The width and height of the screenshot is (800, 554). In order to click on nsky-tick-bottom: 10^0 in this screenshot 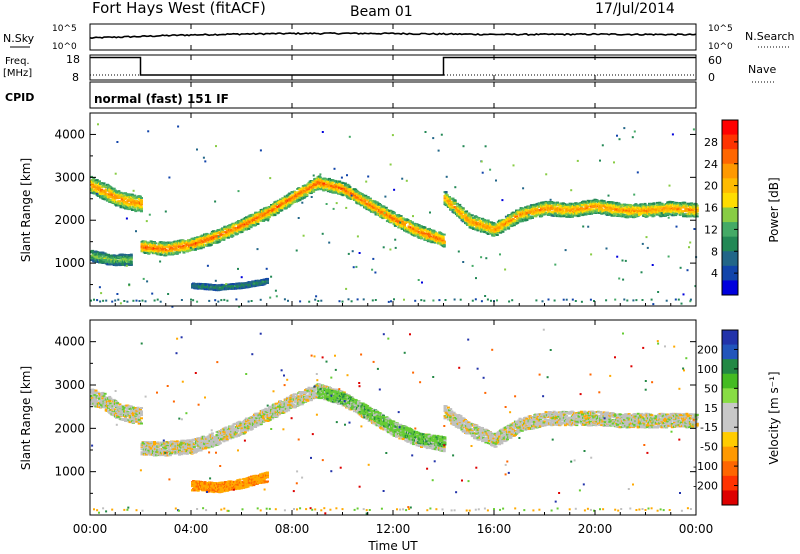, I will do `click(64, 47)`.